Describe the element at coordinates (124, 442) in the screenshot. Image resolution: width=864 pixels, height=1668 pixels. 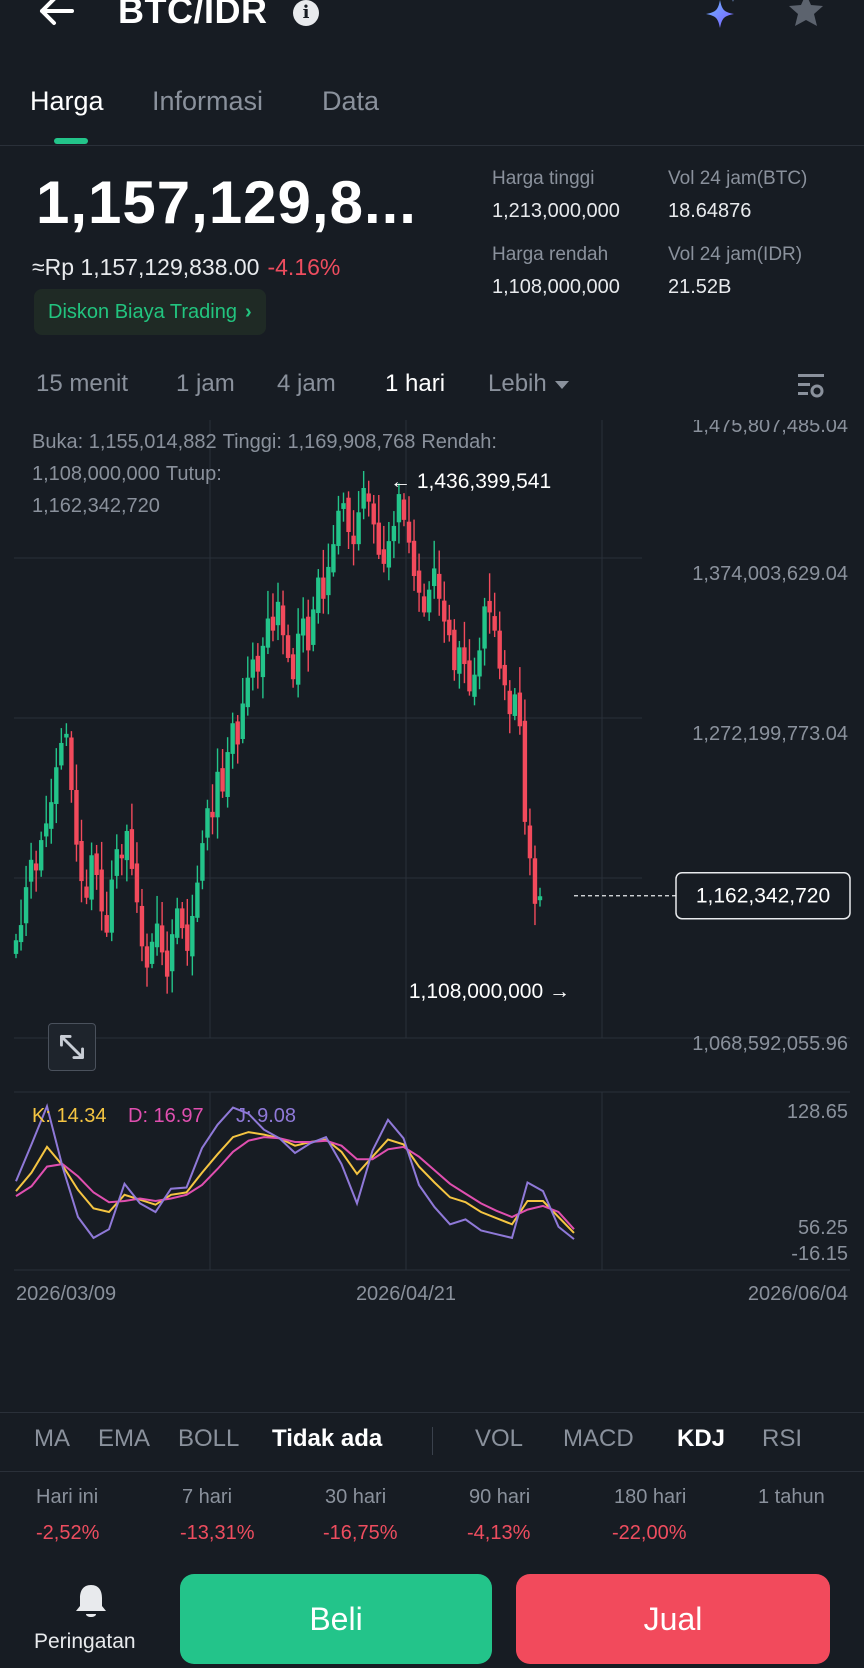
I see `ohlc-open: Buka: 1,155,014,882` at that location.